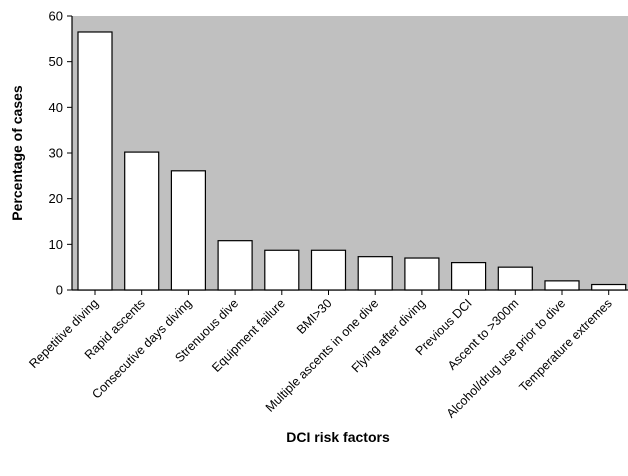 The image size is (628, 476). Describe the element at coordinates (17, 153) in the screenshot. I see `y-axis-title: Percentage of cases` at that location.